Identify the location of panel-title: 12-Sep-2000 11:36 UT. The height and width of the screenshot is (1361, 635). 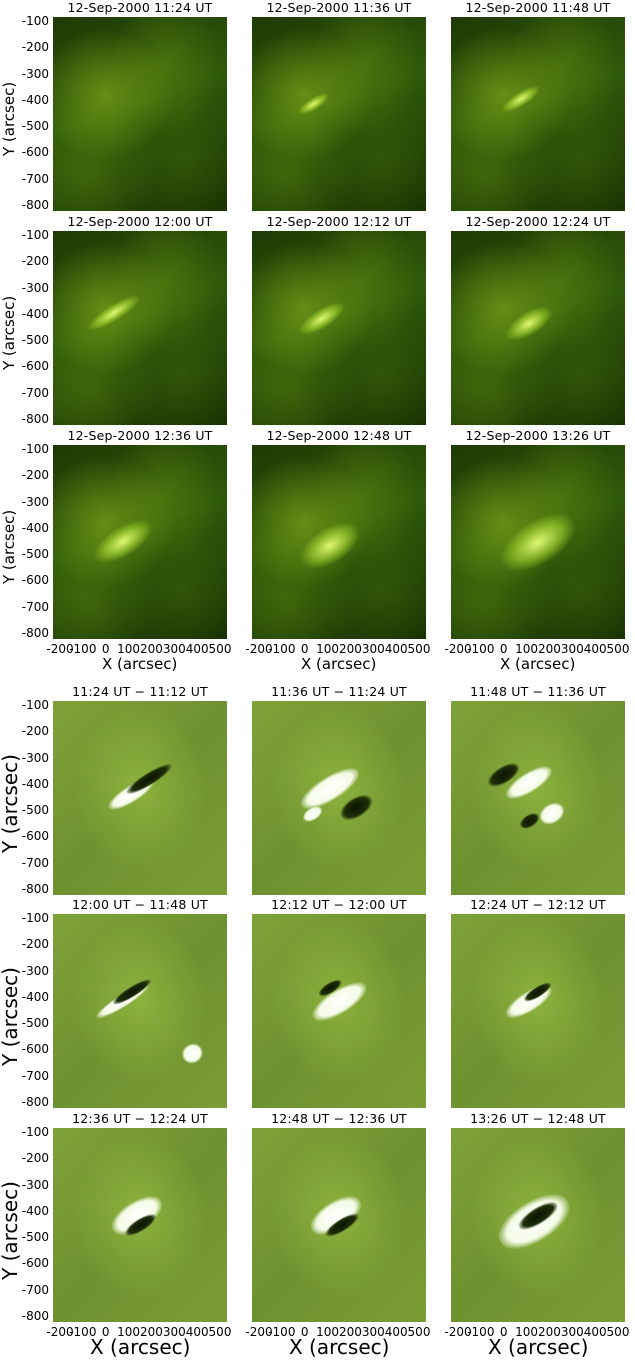
(339, 7).